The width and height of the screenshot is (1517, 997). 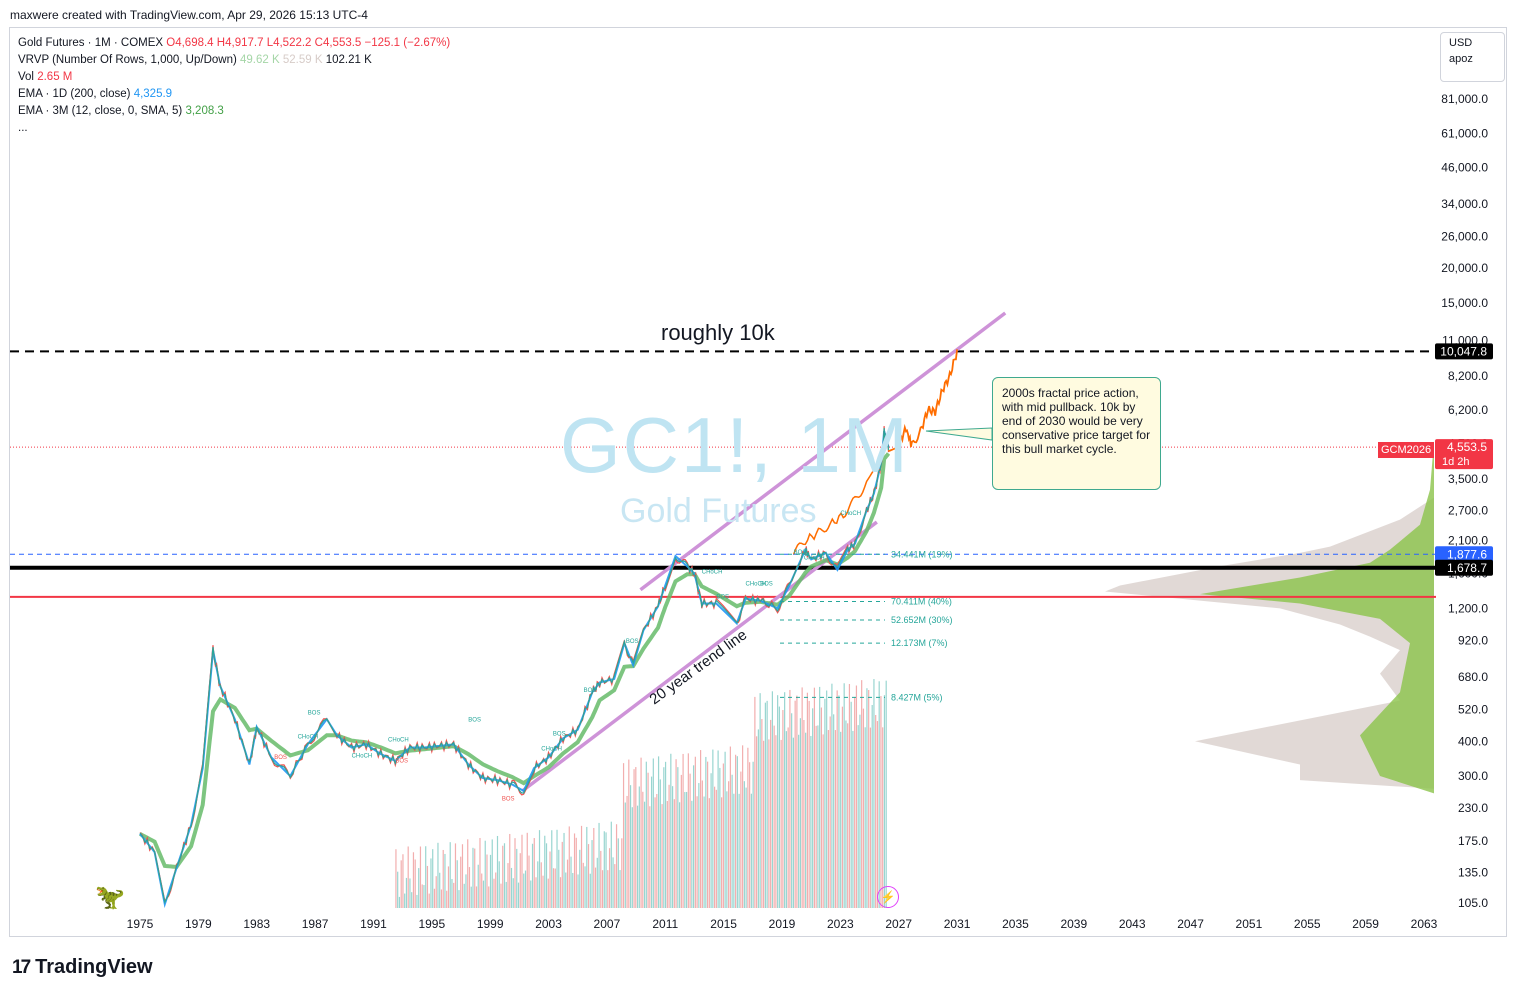 I want to click on lightning-icon: ⚡, so click(x=888, y=897).